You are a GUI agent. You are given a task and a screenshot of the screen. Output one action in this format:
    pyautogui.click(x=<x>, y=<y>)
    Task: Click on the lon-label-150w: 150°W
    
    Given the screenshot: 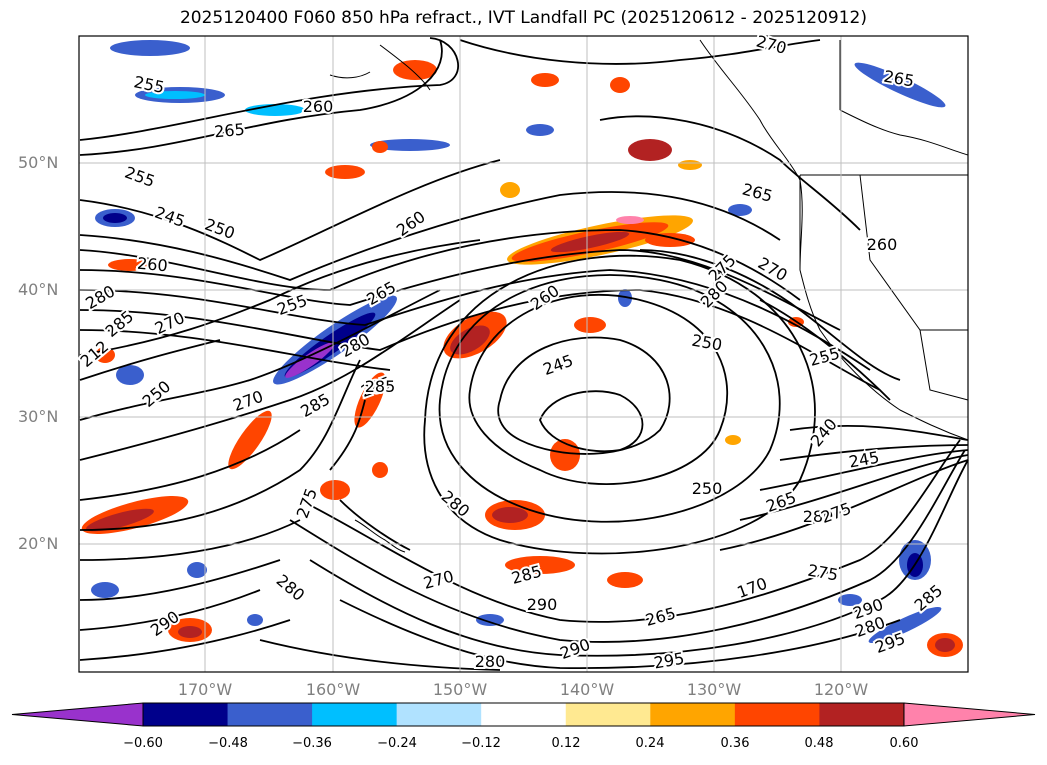 What is the action you would take?
    pyautogui.click(x=460, y=689)
    